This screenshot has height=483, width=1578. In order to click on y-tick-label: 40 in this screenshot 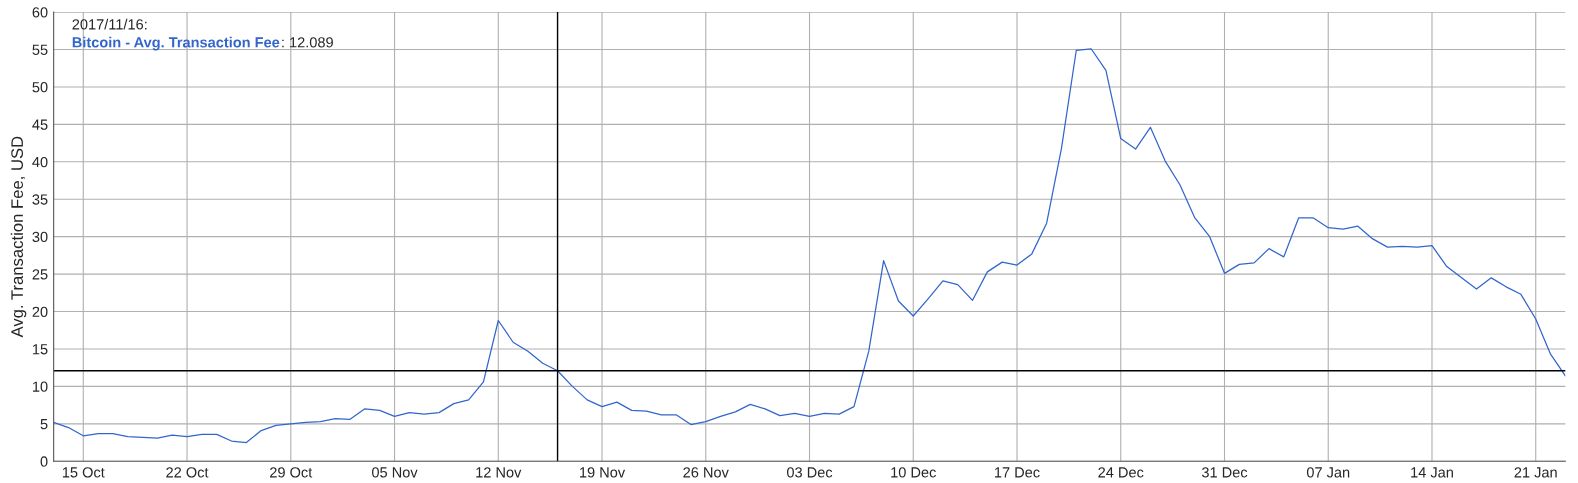, I will do `click(40, 162)`.